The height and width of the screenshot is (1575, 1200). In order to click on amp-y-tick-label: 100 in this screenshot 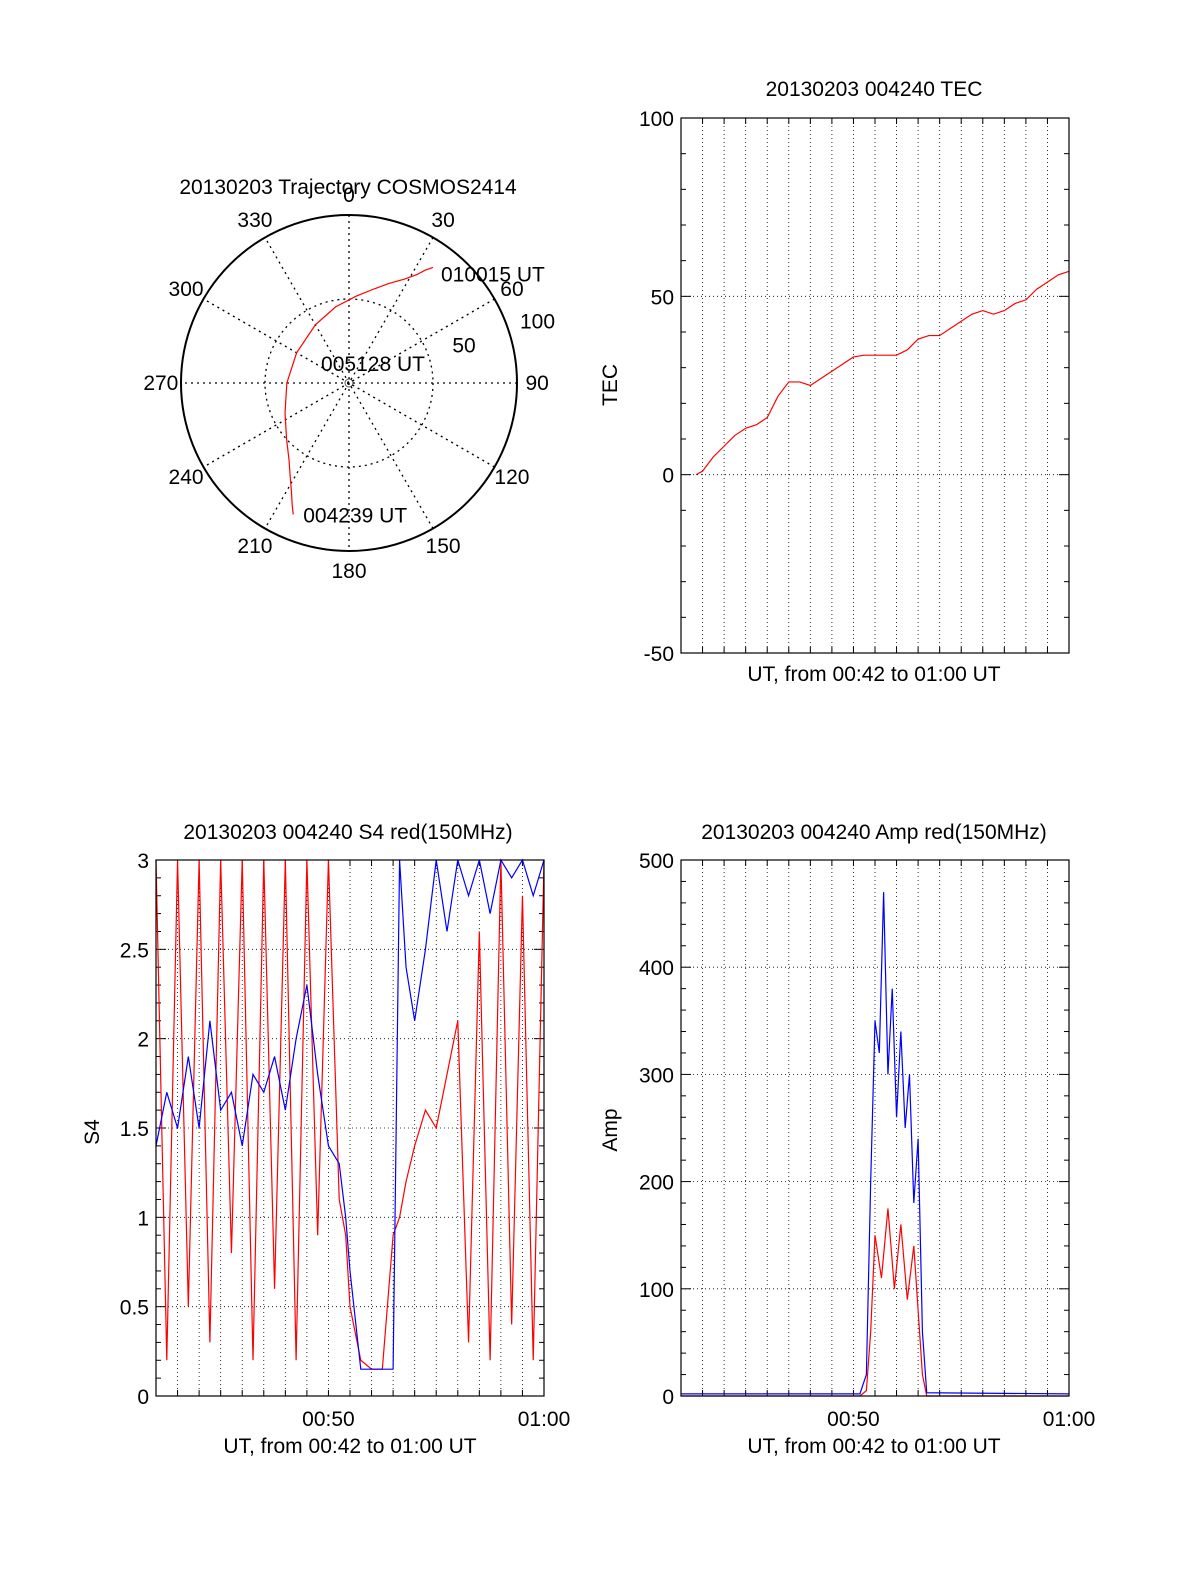, I will do `click(656, 1290)`.